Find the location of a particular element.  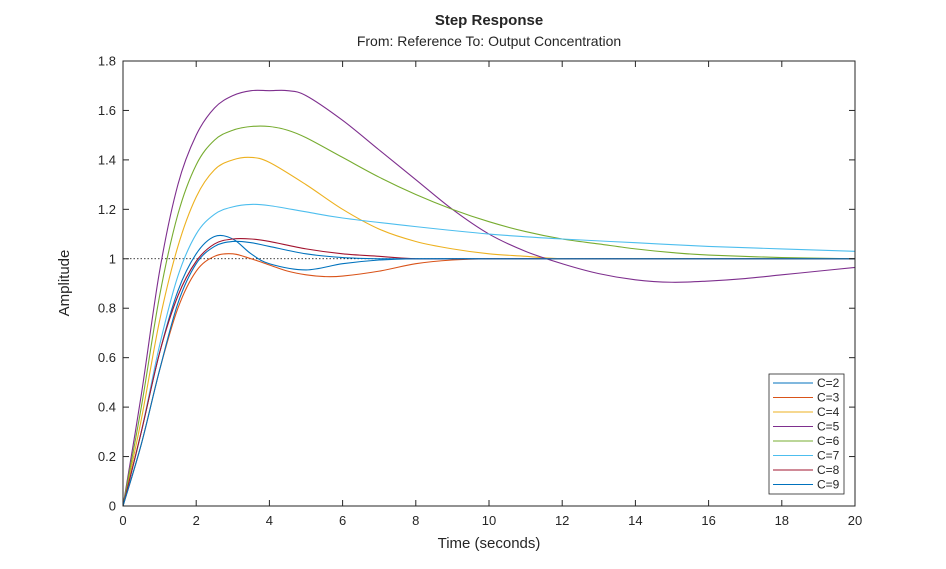

y-tick-label: 0.2 is located at coordinates (107, 456).